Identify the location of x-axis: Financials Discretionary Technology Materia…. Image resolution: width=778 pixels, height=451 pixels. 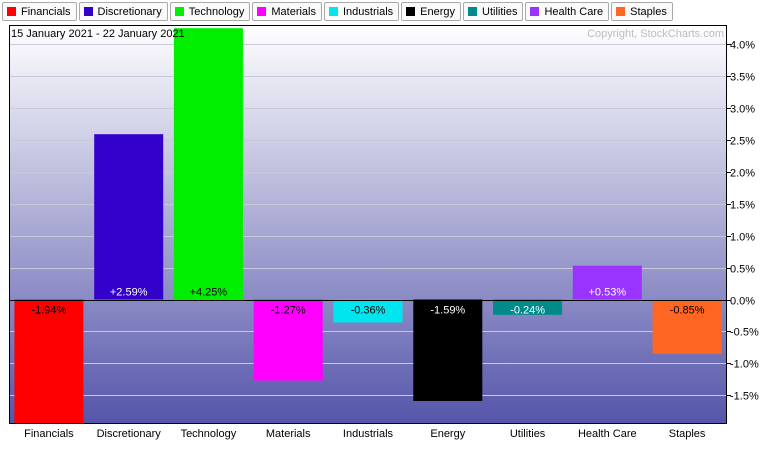
(365, 434).